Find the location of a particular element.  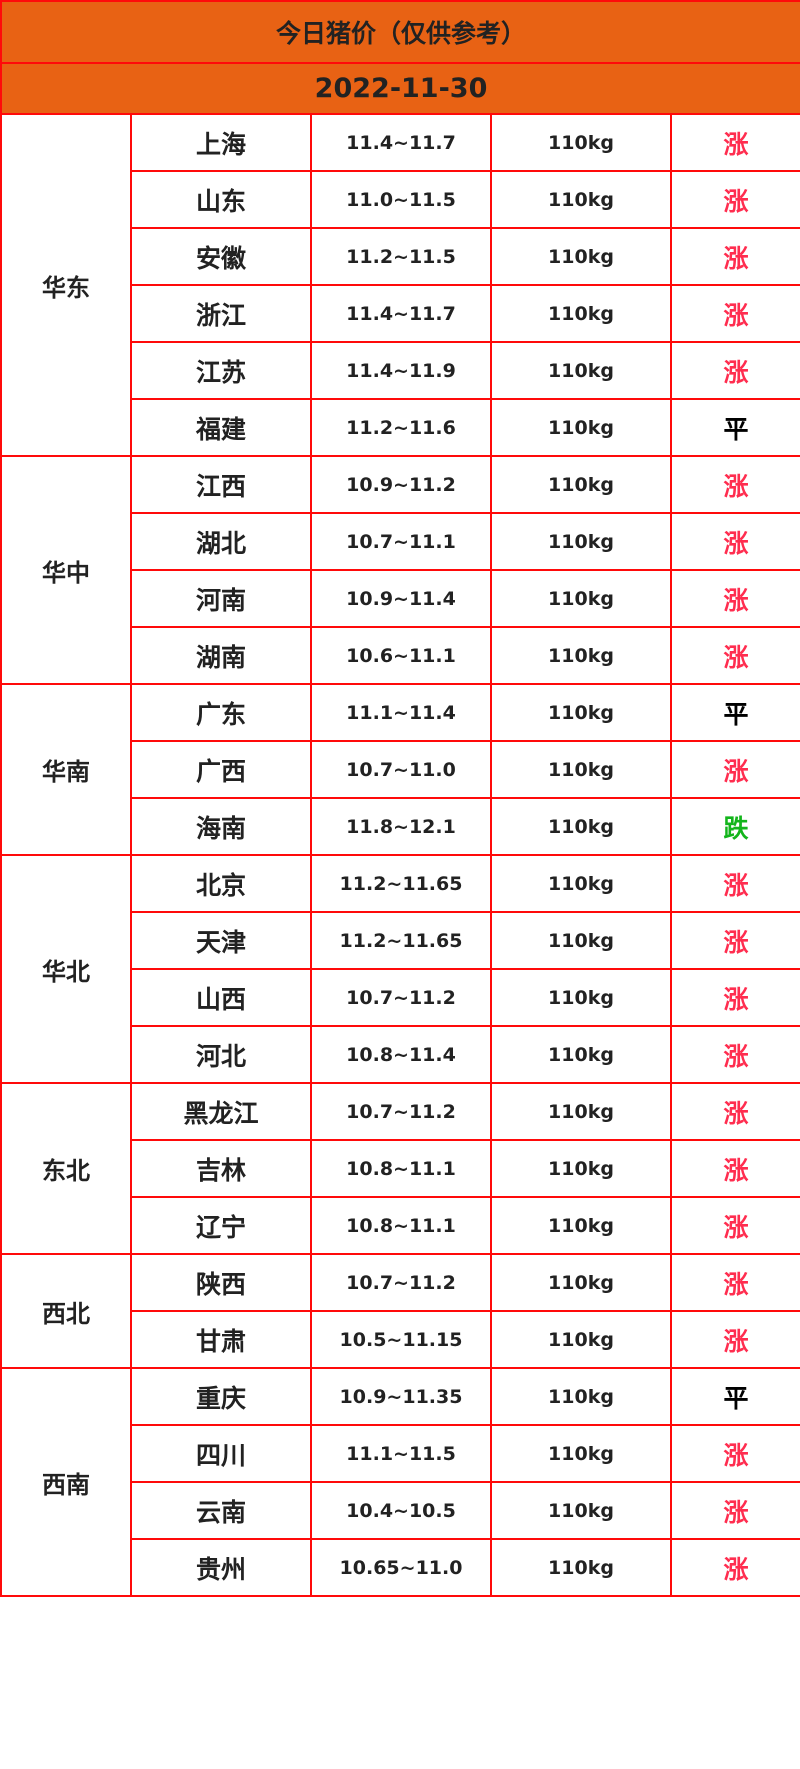

table-row: 河南 10.9~11.4 110kg 涨 is located at coordinates (400, 598).